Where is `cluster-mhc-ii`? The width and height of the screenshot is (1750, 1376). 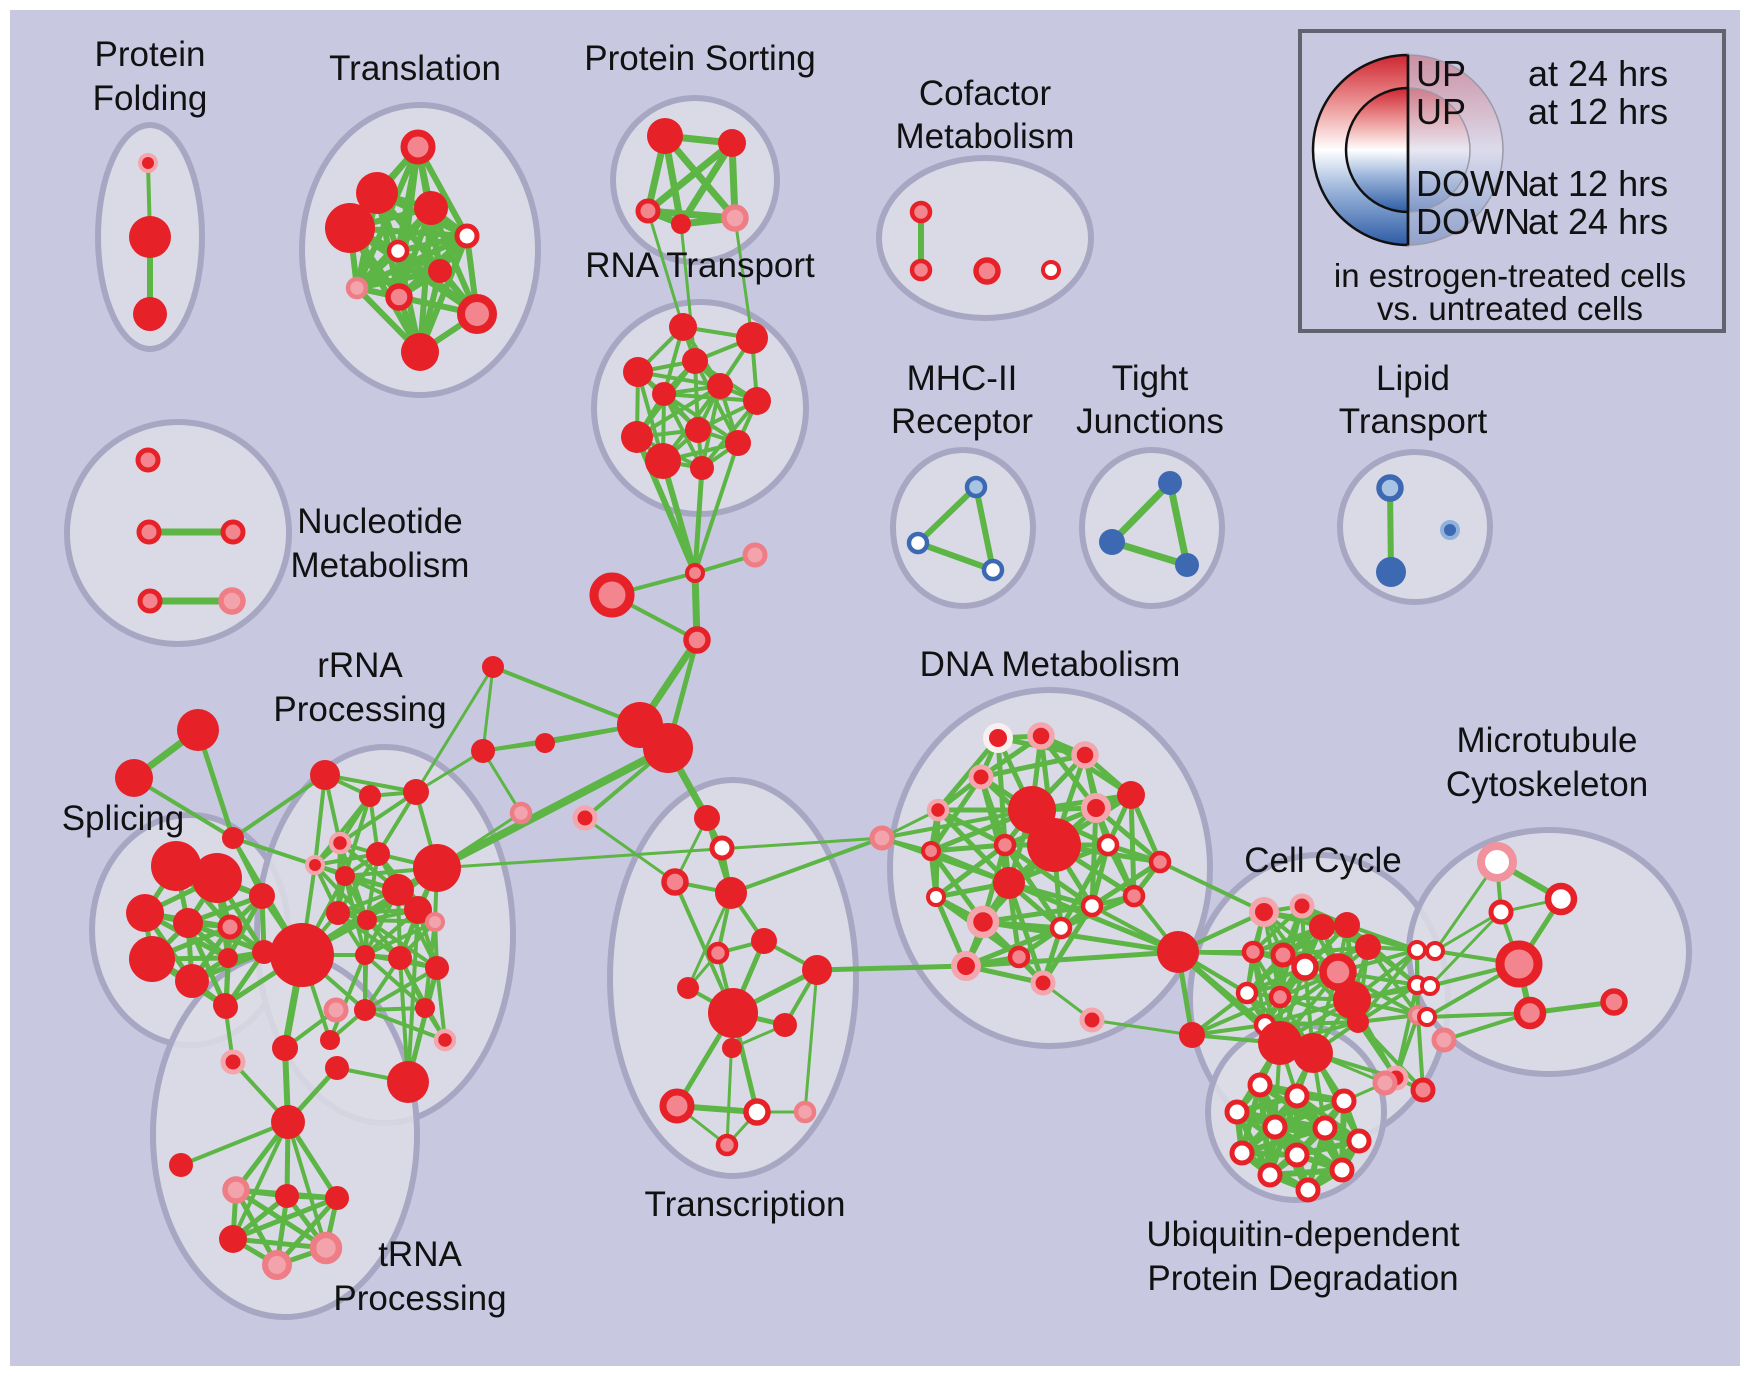 cluster-mhc-ii is located at coordinates (963, 528).